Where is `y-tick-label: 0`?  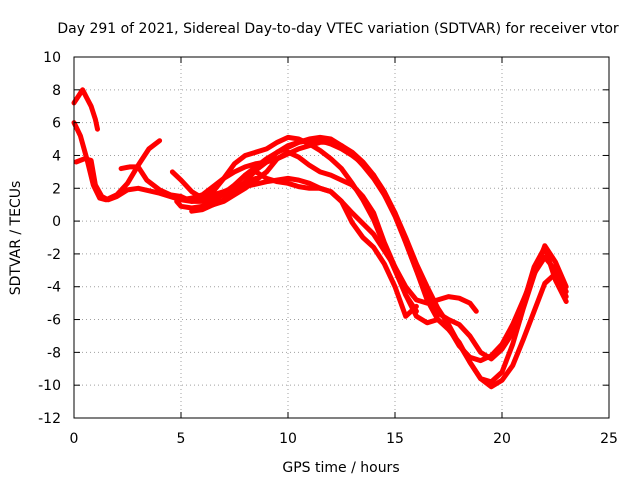 y-tick-label: 0 is located at coordinates (56, 222).